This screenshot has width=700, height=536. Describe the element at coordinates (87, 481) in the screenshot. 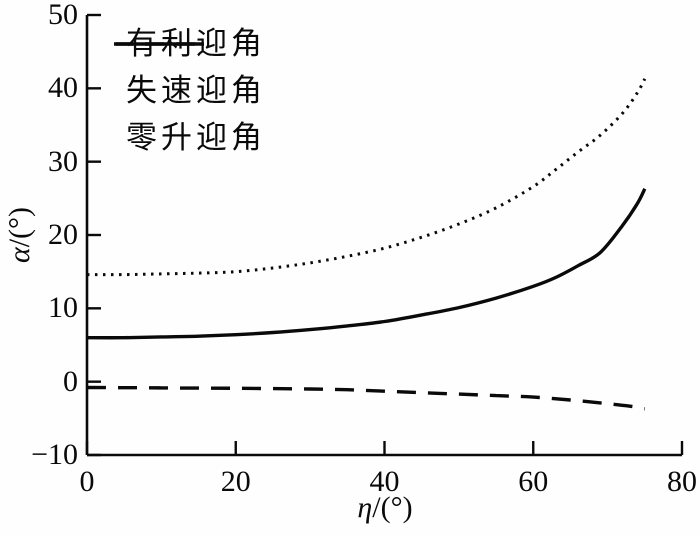

I see `x-tick-label: 0` at that location.